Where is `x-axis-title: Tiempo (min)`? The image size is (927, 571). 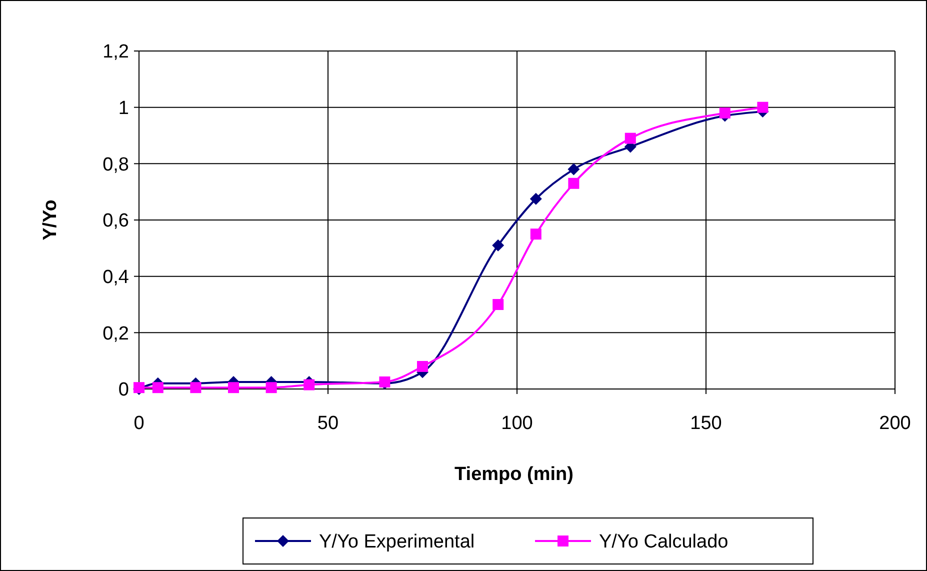
x-axis-title: Tiempo (min) is located at coordinates (514, 474).